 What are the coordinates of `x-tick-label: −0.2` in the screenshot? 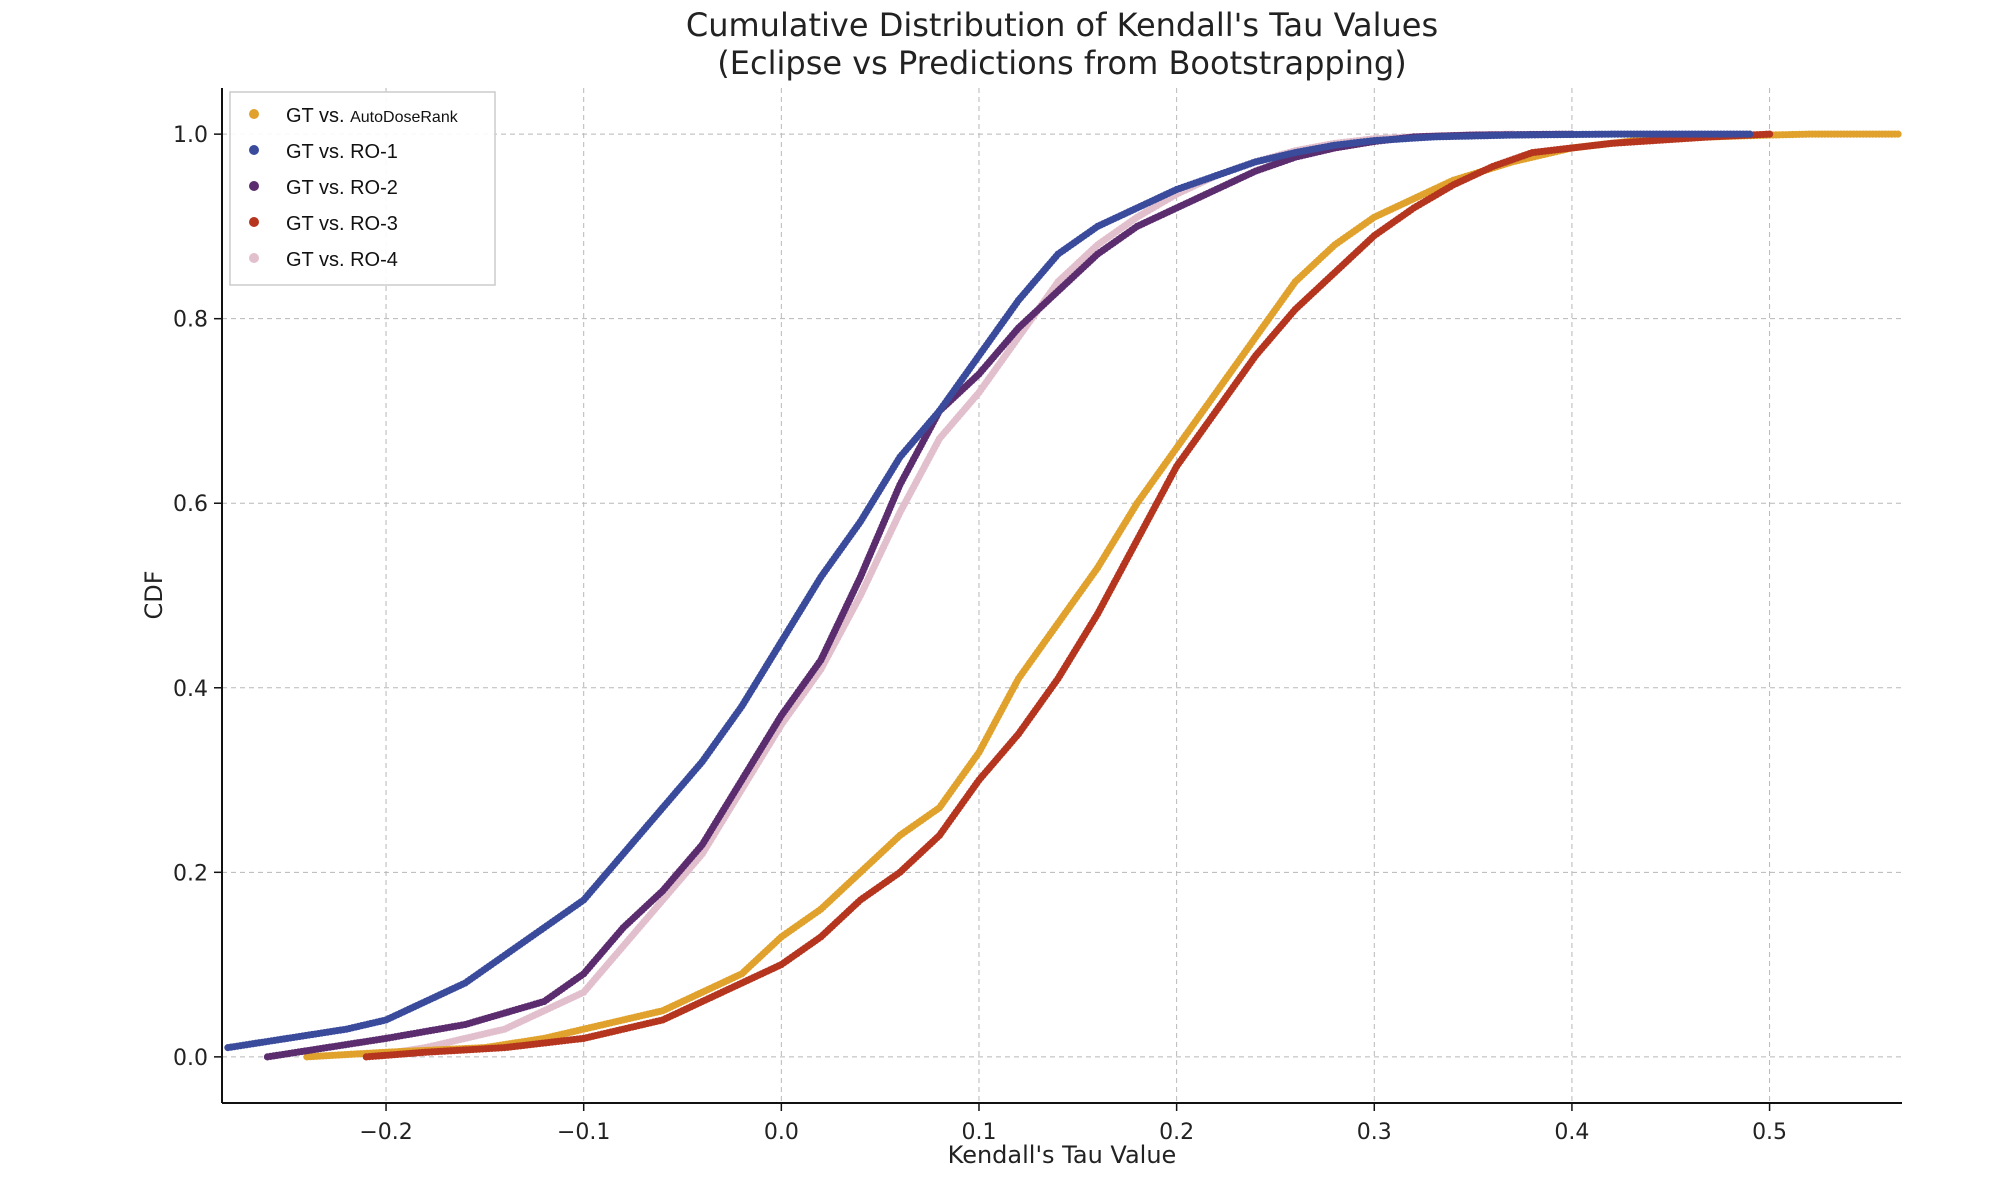 It's located at (385, 1132).